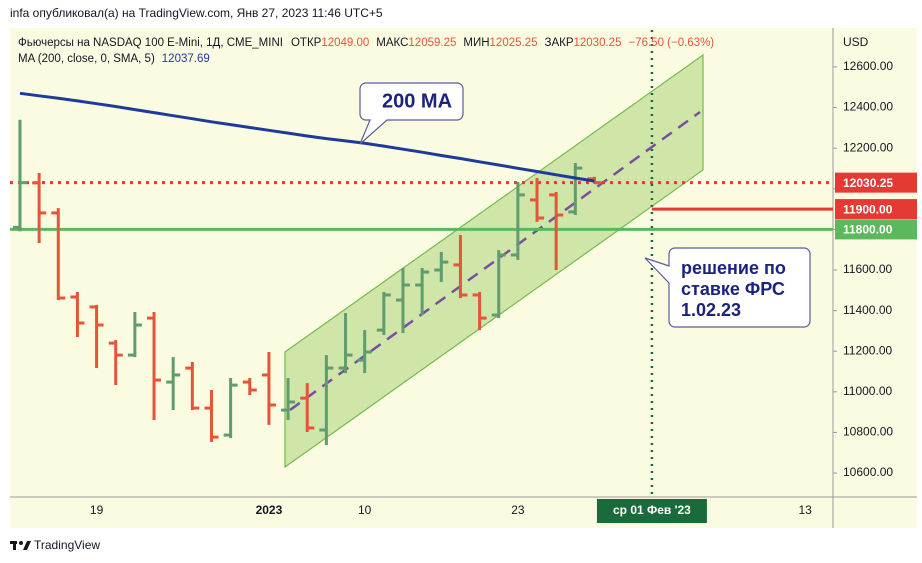  I want to click on legend-row: MA (200, close, 0, SMA, 5) 12037.69, so click(114, 59).